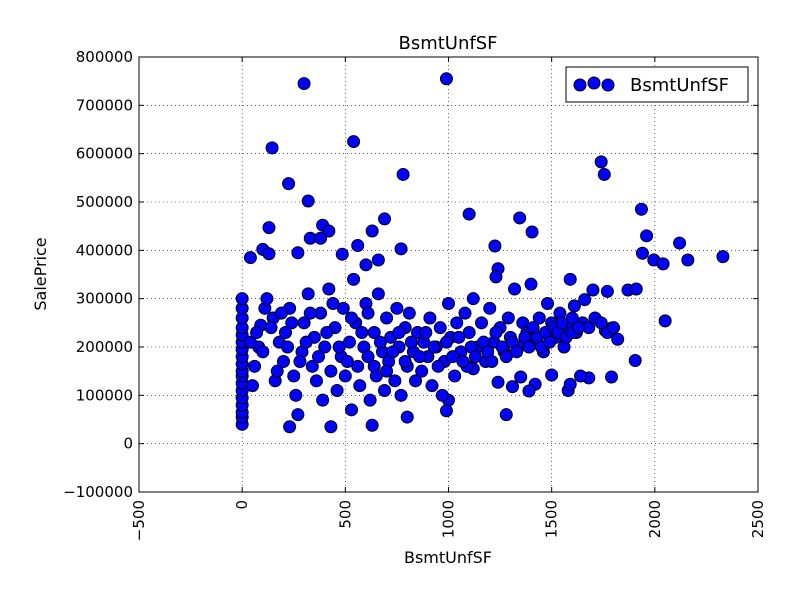 This screenshot has width=800, height=604. Describe the element at coordinates (104, 299) in the screenshot. I see `y-tick-label: 300000` at that location.